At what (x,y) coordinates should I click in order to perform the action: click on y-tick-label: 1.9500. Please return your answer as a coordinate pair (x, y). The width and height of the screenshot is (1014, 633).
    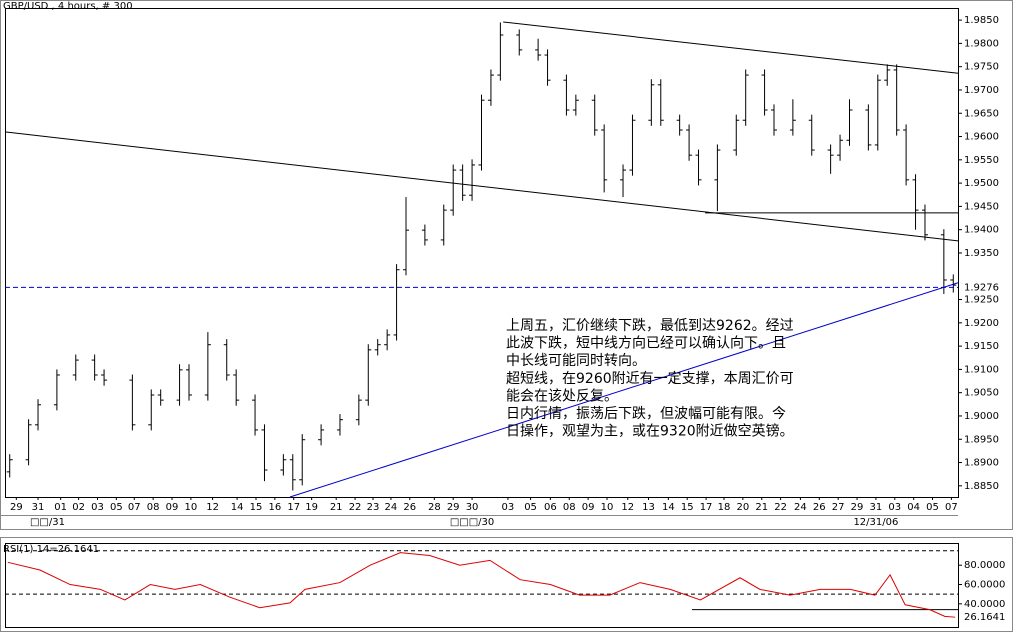
    Looking at the image, I should click on (981, 183).